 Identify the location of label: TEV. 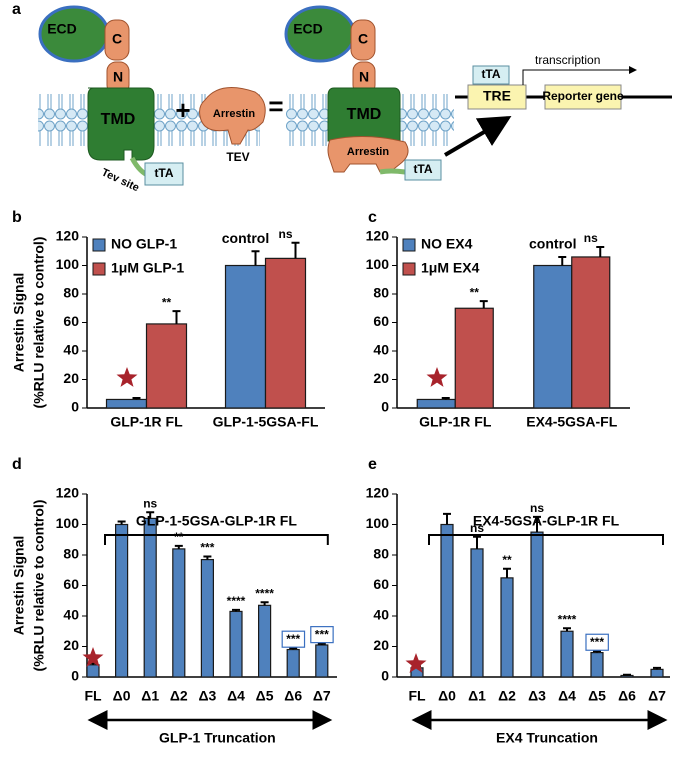
(237, 157).